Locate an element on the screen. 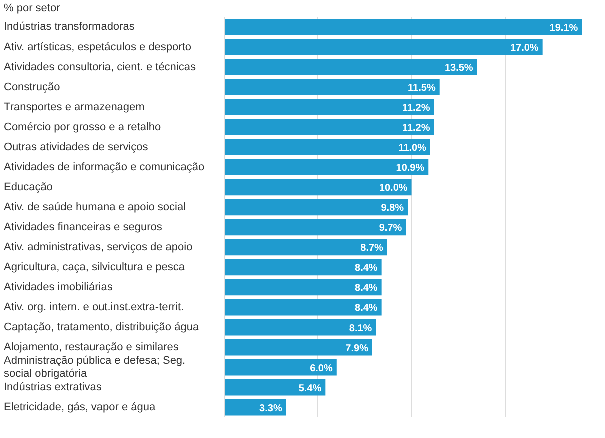  y-tick-label: Ativ. de saúde humana e apoio social is located at coordinates (95, 207).